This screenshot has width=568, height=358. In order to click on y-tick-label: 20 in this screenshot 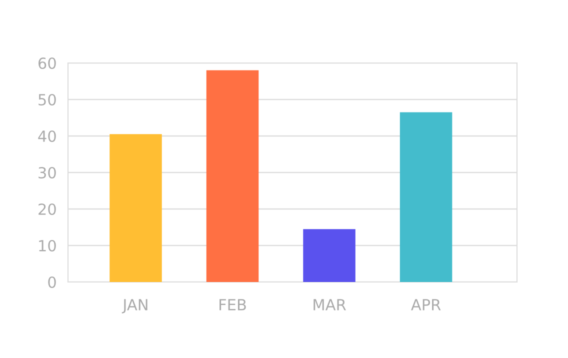, I will do `click(47, 209)`.